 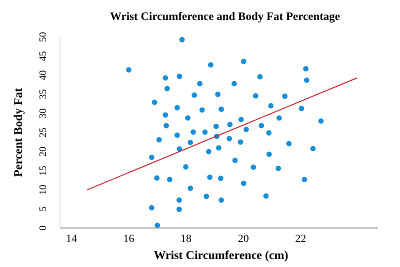 What do you see at coordinates (43, 171) in the screenshot?
I see `y-tick-label: 15` at bounding box center [43, 171].